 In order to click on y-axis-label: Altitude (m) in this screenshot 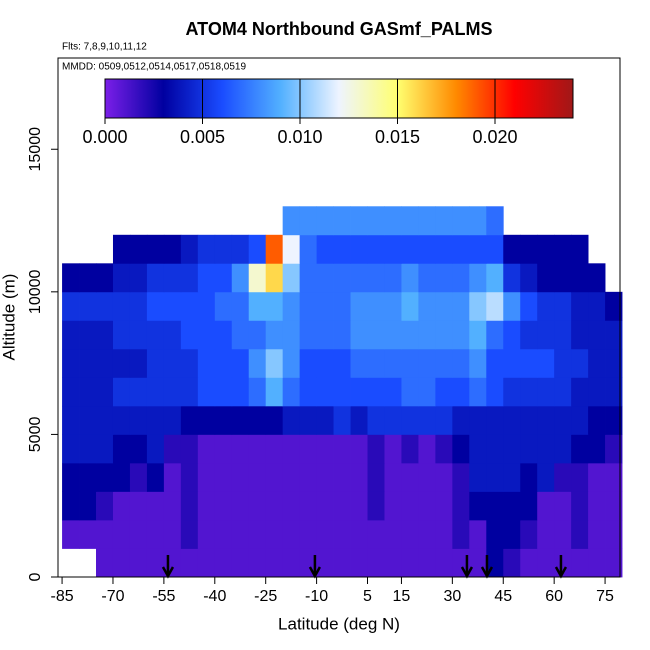, I will do `click(9, 317)`.